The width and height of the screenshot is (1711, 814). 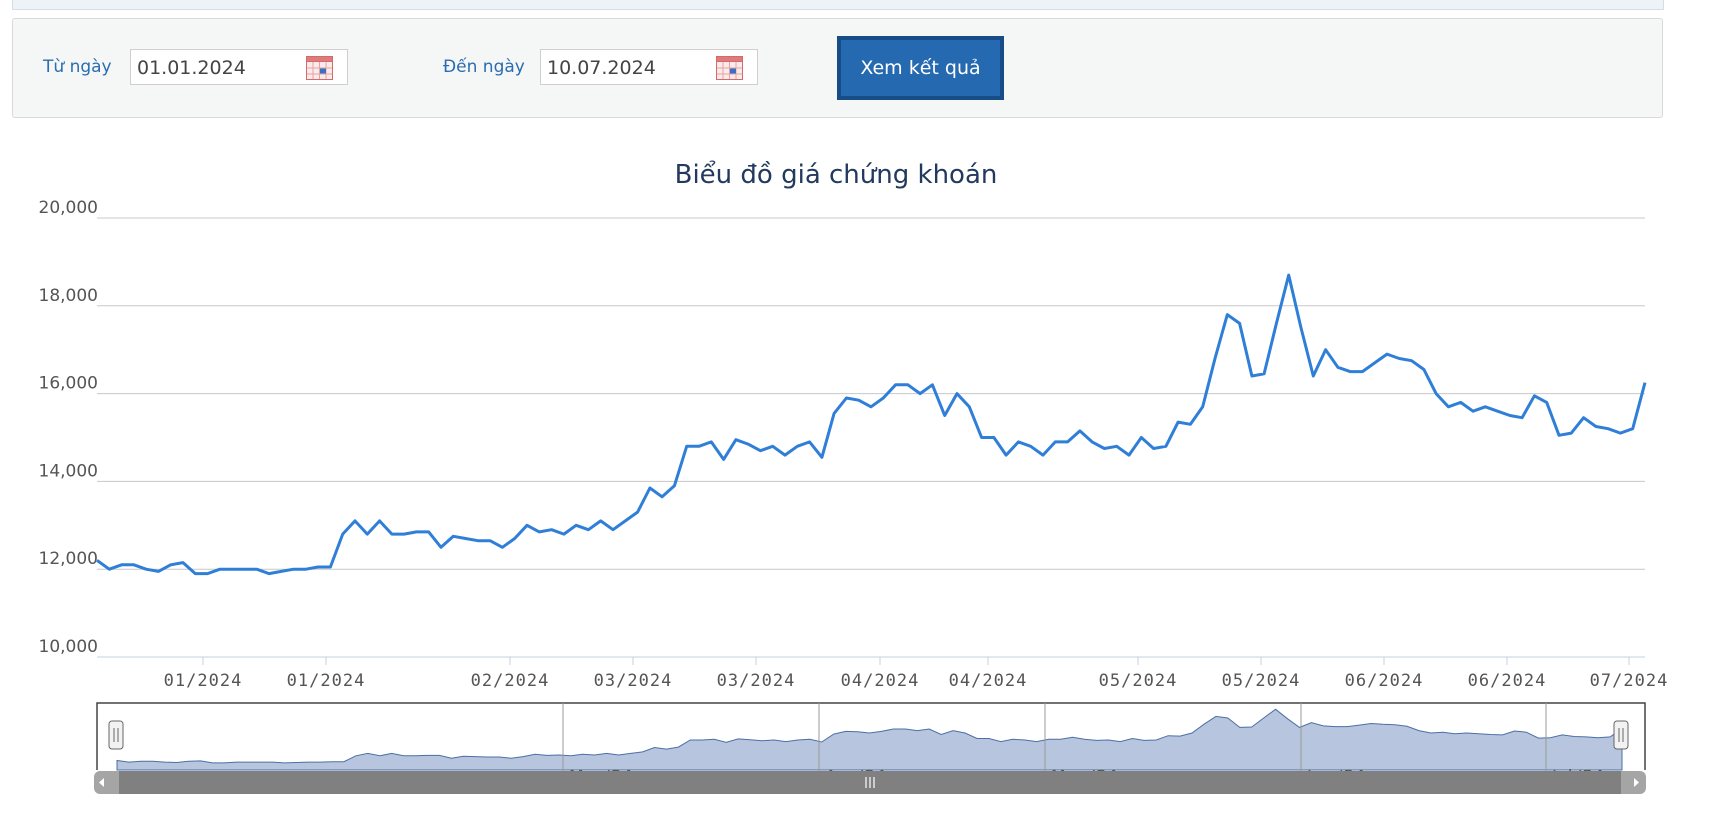 I want to click on from-date-field: 01.01.2024, so click(x=239, y=67).